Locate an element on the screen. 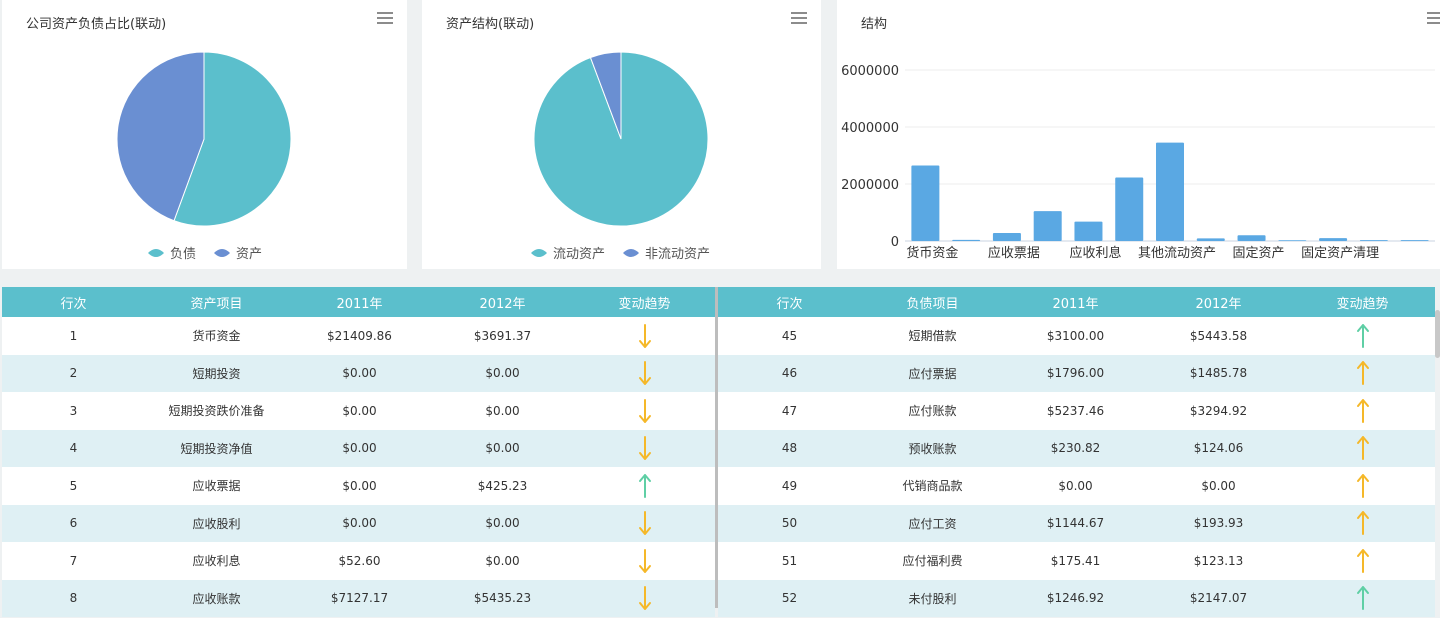 The height and width of the screenshot is (618, 1440). table-row: 1 货币资金 $21409.86 $3691.37 is located at coordinates (358, 336).